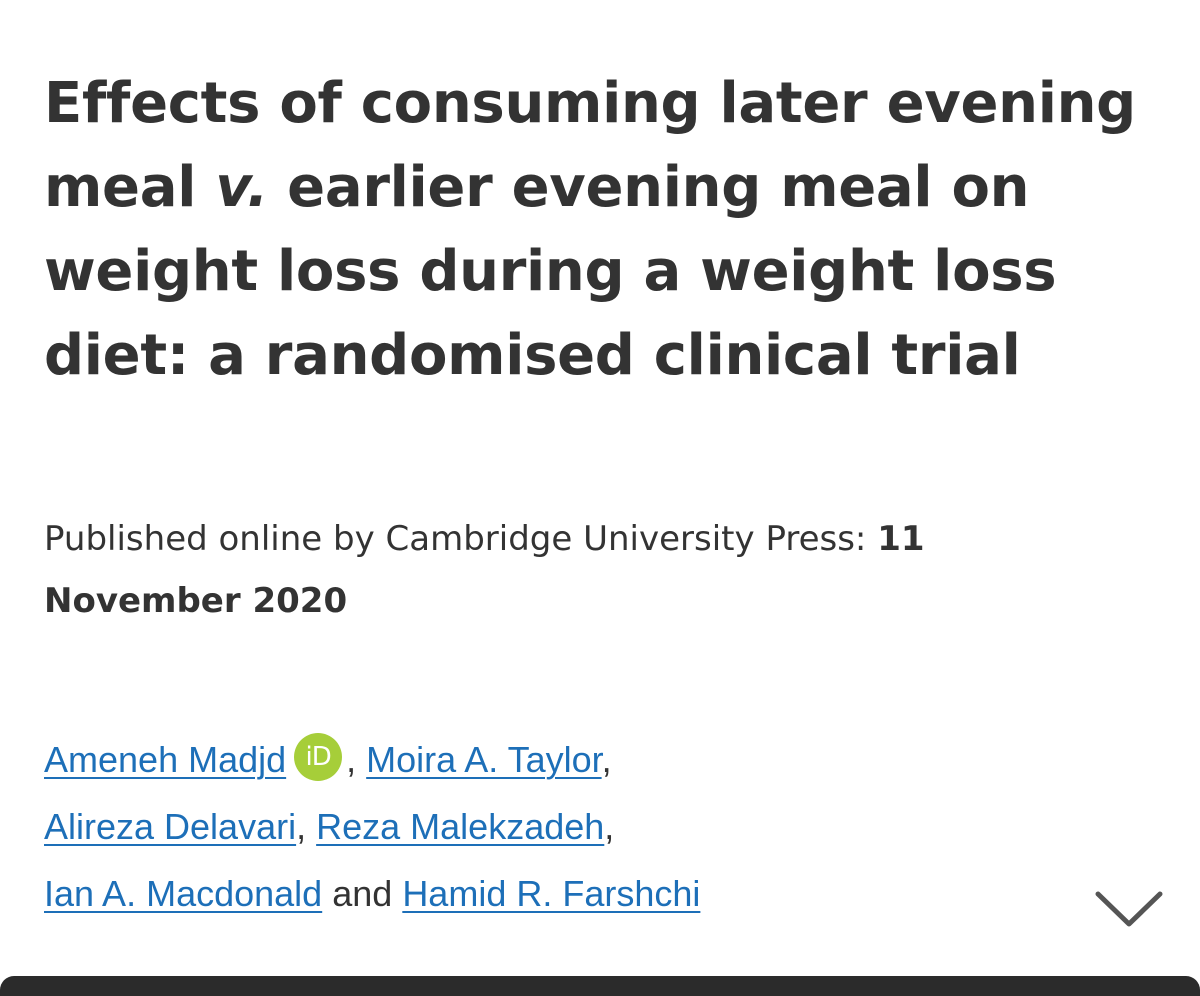 The height and width of the screenshot is (996, 1200). I want to click on author-conjunction: and, so click(362, 893).